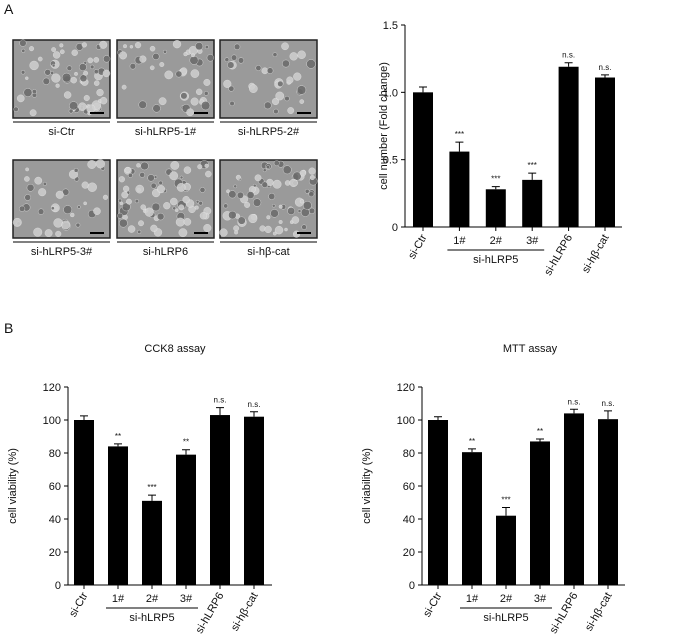  I want to click on y-tick-label: 20, so click(409, 553).